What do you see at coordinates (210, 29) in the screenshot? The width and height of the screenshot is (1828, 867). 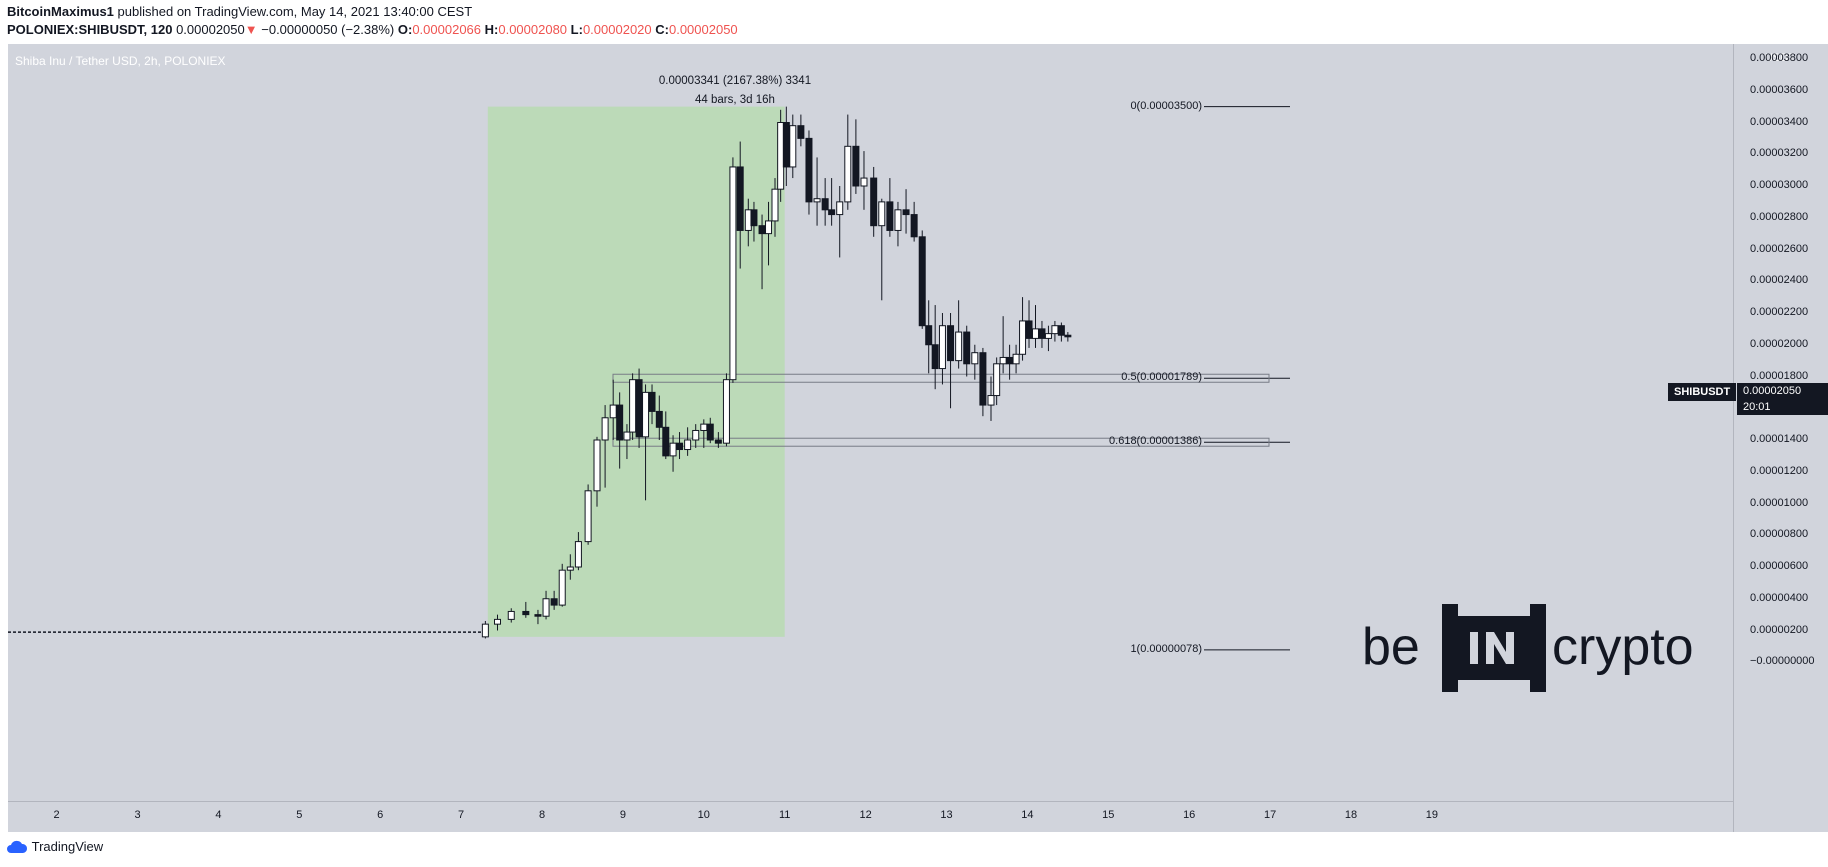 I see `last-price: 0.00002050` at bounding box center [210, 29].